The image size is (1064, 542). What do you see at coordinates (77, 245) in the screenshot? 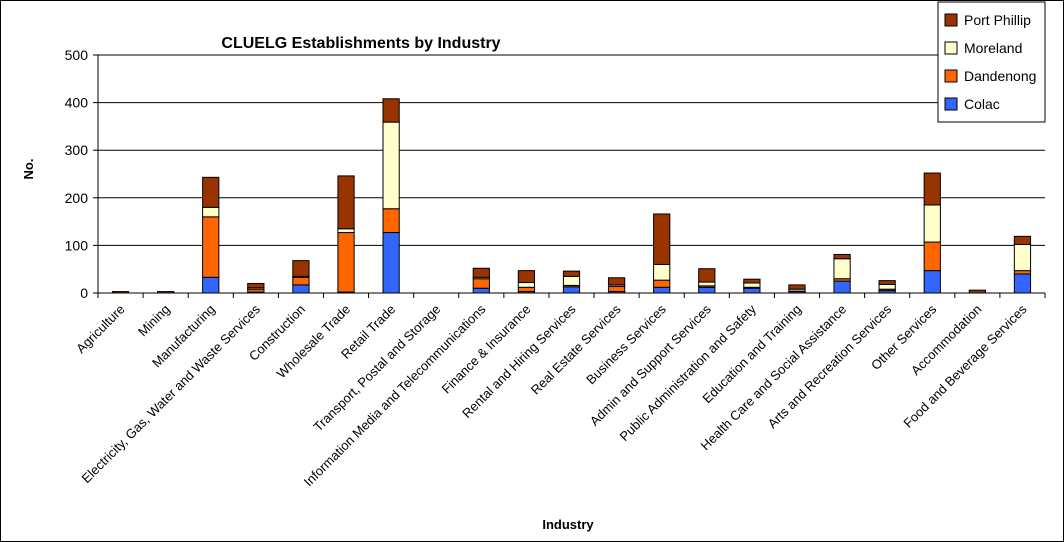
I see `y-tick-label: 100` at bounding box center [77, 245].